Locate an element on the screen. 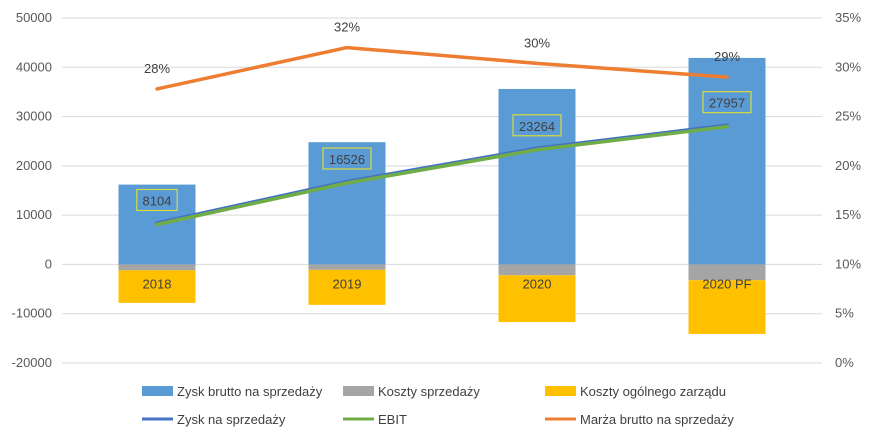 The width and height of the screenshot is (880, 447). y-right-tick-label: 20% is located at coordinates (848, 165).